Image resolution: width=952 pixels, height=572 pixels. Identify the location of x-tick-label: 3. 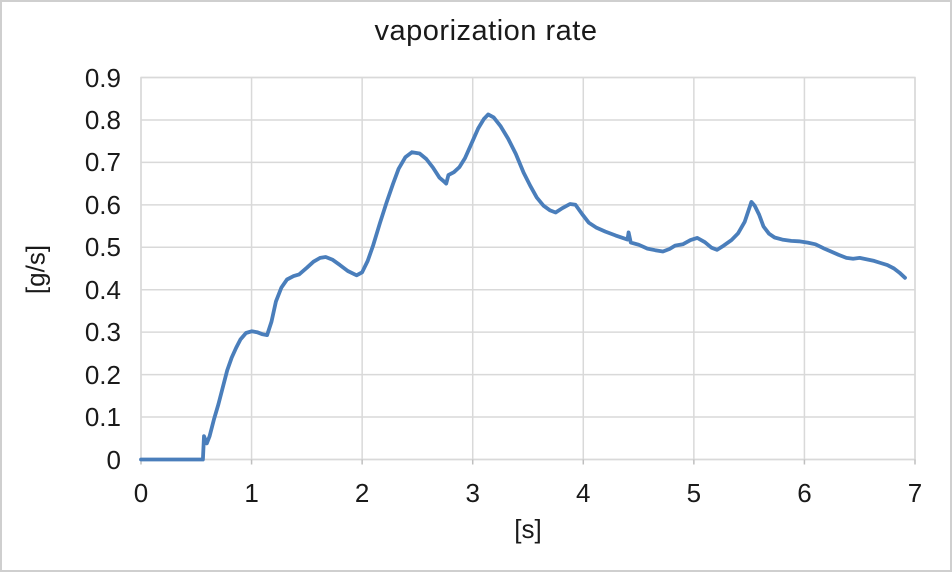
(472, 493).